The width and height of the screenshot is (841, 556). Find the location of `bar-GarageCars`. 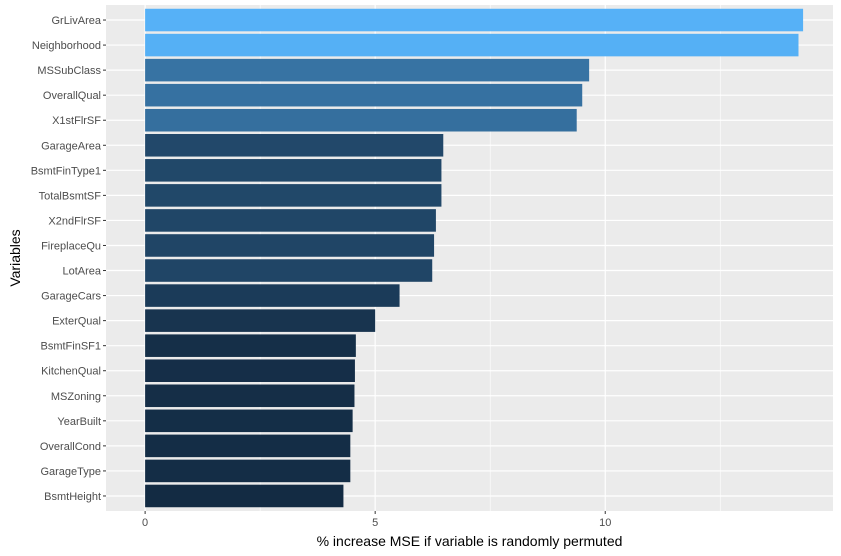

bar-GarageCars is located at coordinates (272, 295).